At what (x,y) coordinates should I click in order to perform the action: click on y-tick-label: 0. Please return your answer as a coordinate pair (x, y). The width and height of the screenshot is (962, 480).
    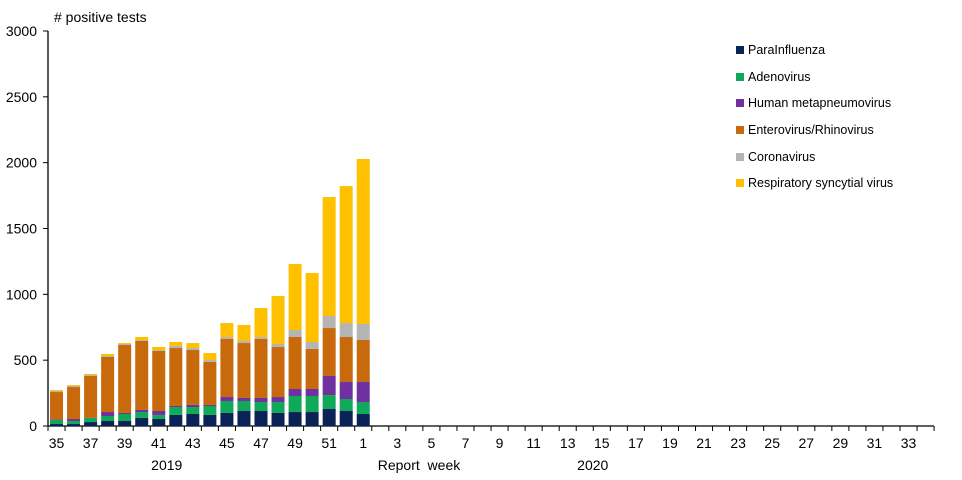
    Looking at the image, I should click on (33, 426).